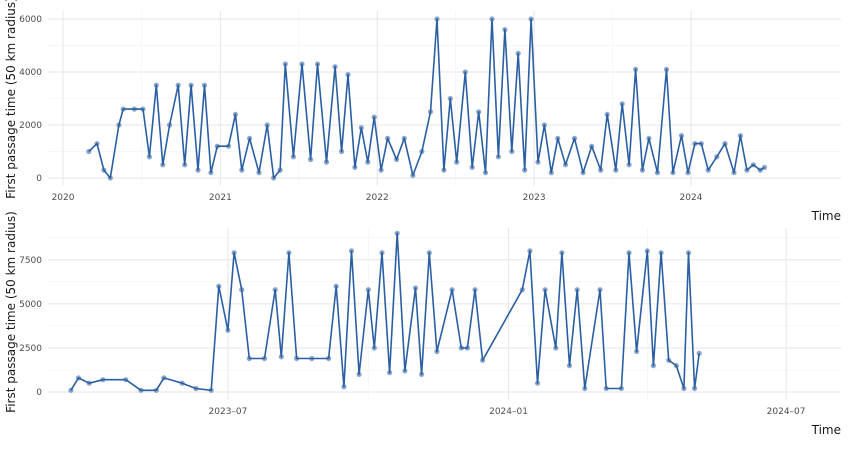  What do you see at coordinates (11, 312) in the screenshot?
I see `panel-2-y-axis-title: First passage time (50 km radius)` at bounding box center [11, 312].